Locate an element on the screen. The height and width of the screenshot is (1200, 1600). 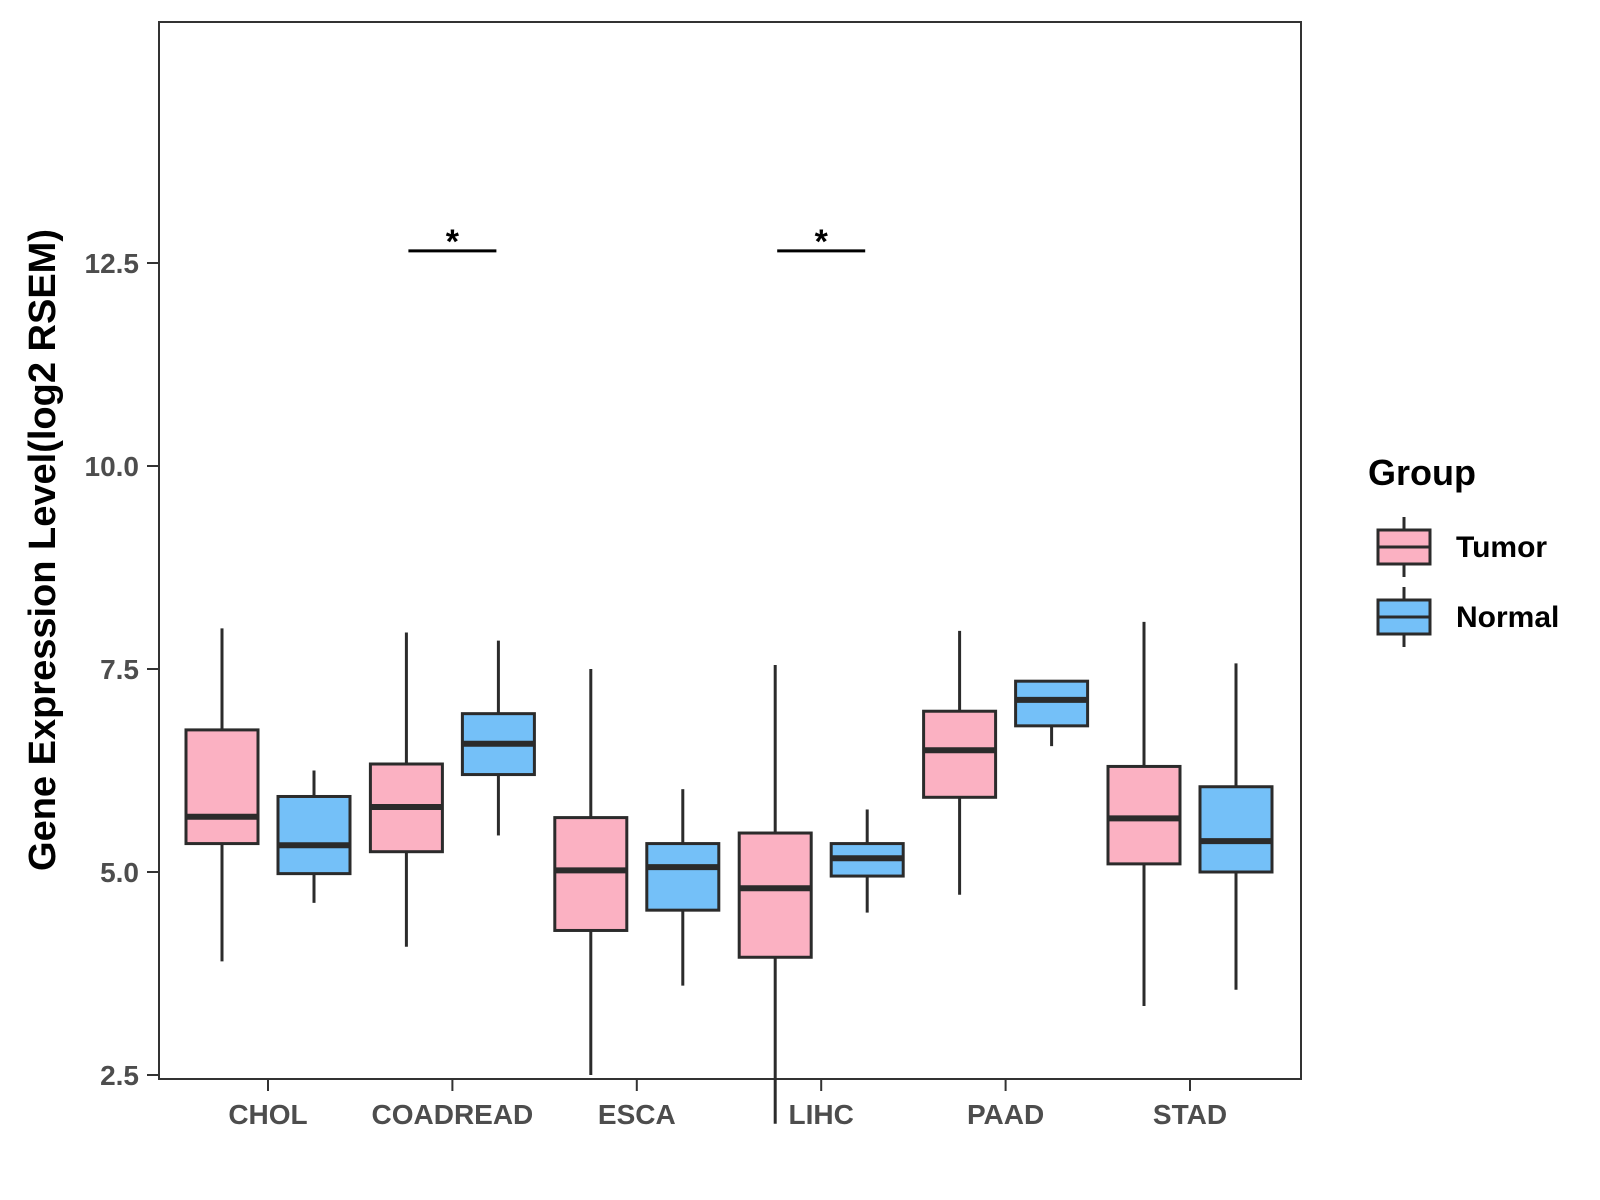
box-tumor-esca is located at coordinates (591, 872).